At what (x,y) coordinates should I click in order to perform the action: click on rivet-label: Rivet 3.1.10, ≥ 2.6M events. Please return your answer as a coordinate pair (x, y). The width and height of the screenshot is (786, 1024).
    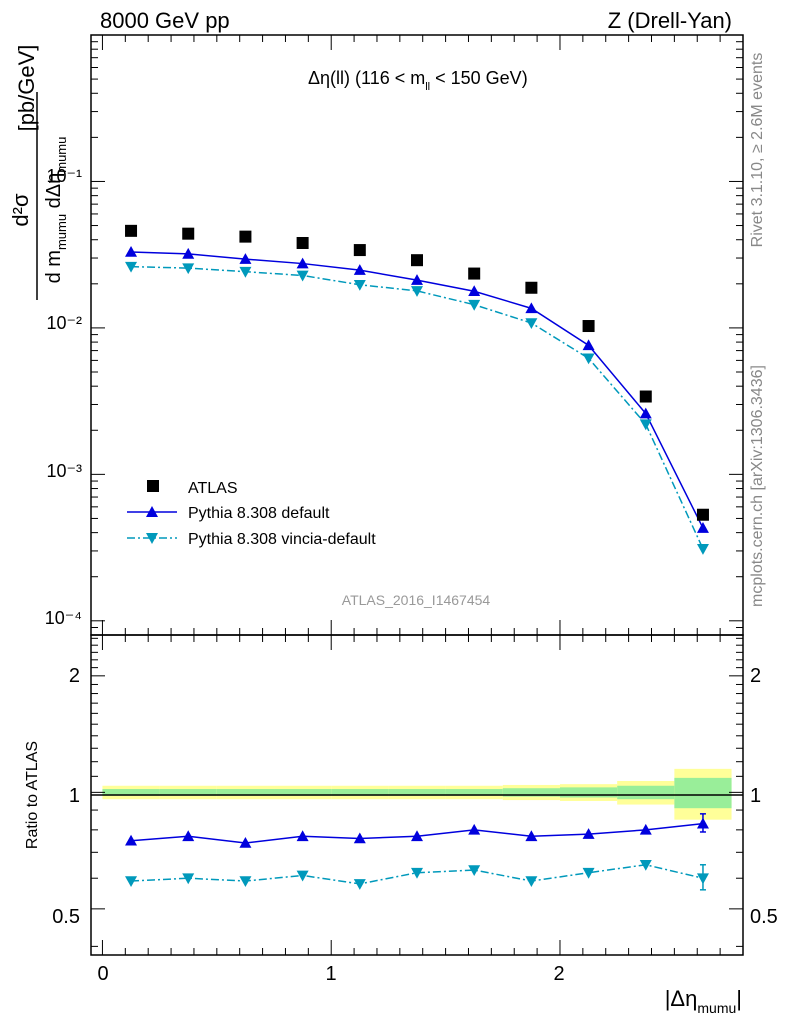
    Looking at the image, I should click on (757, 150).